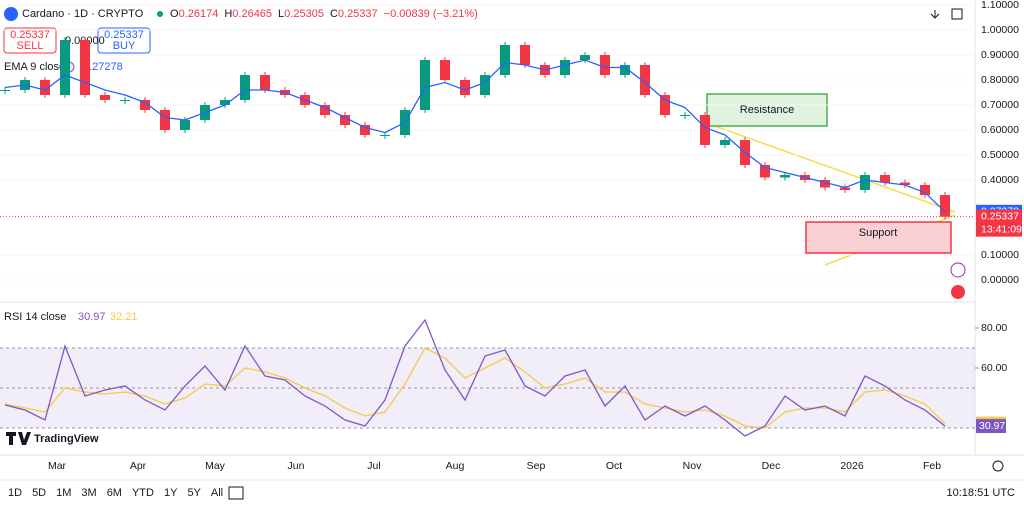 This screenshot has height=507, width=1024. Describe the element at coordinates (88, 493) in the screenshot. I see `range-button: 3M` at that location.